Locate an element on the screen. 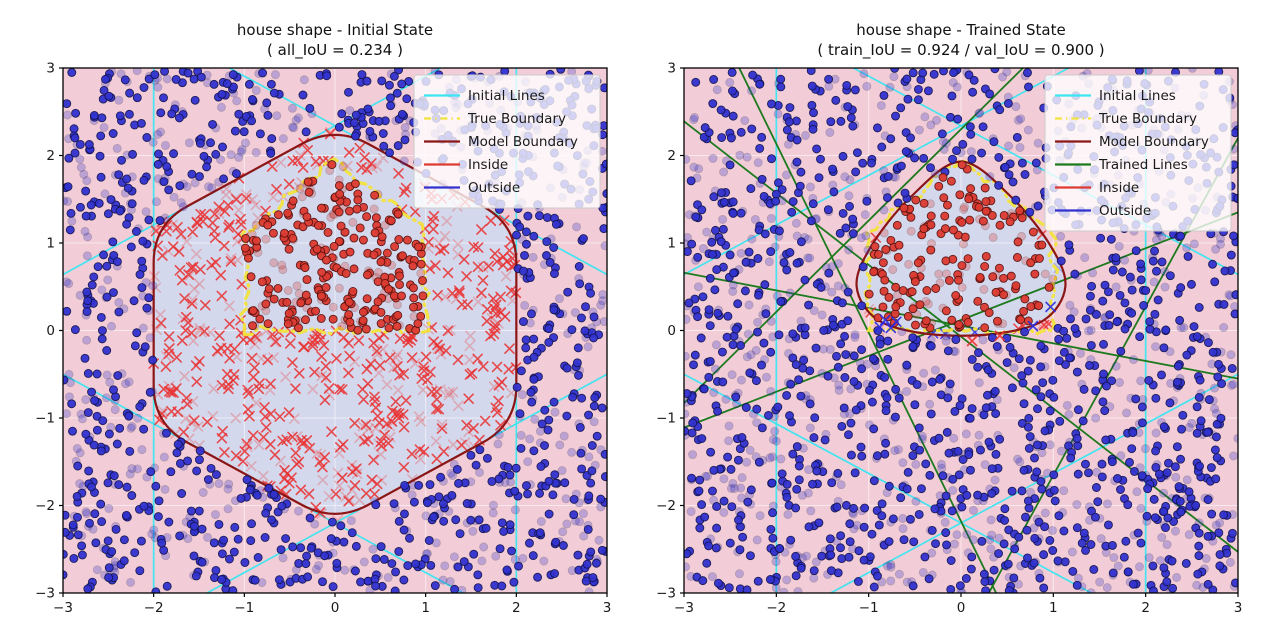 This screenshot has width=1280, height=640. extra-misclassified-marks is located at coordinates (965, 324).